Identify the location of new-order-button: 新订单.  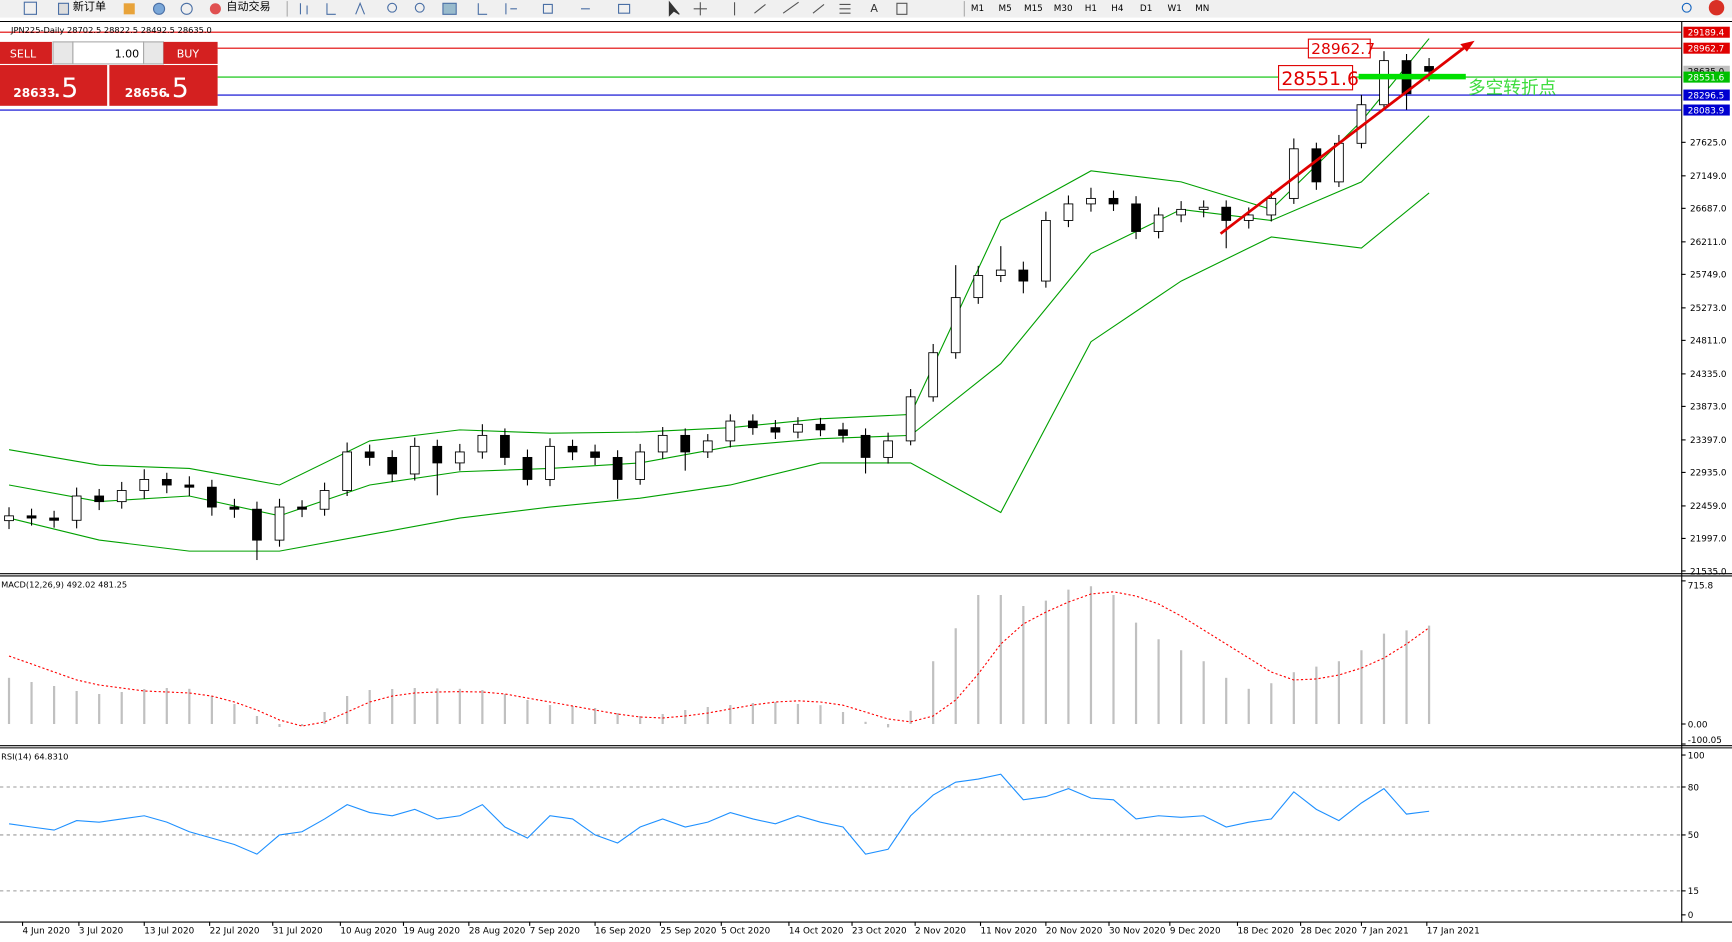
(89, 6).